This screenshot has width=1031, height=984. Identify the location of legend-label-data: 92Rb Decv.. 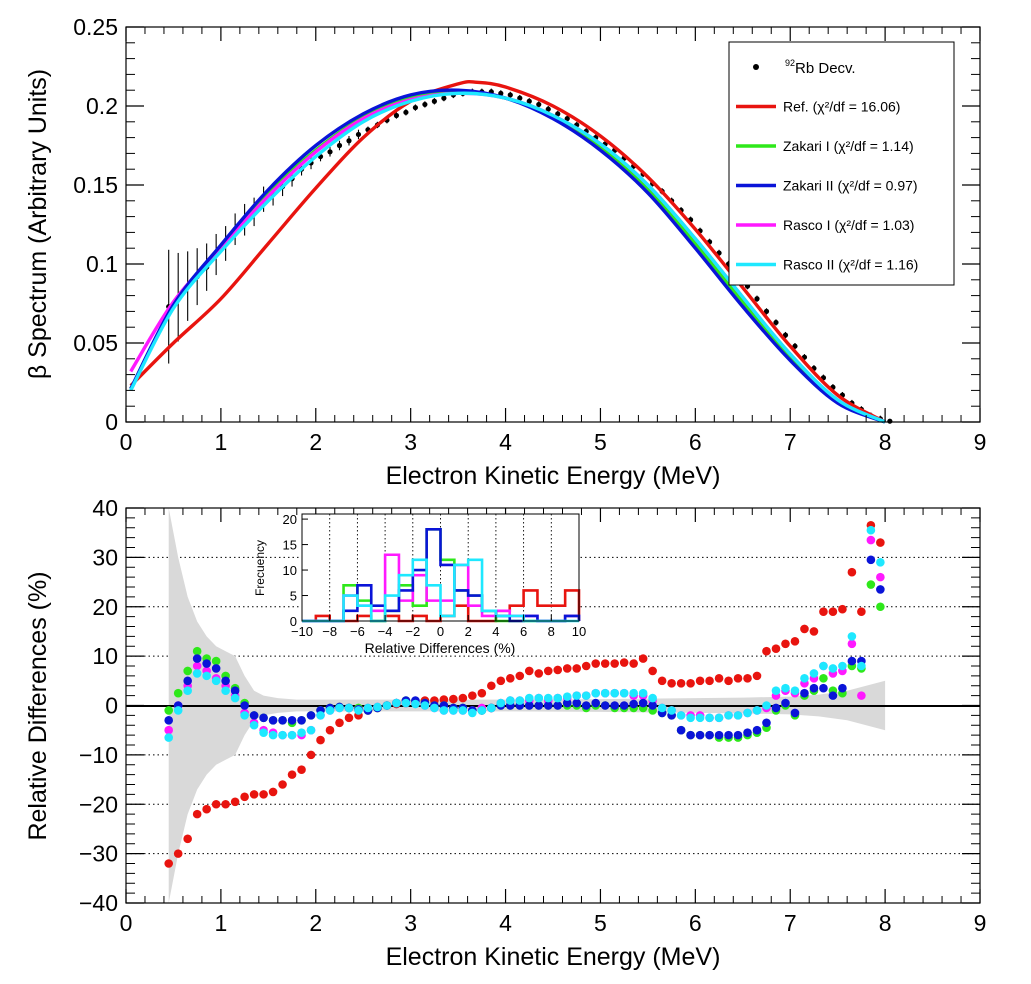
(820, 67).